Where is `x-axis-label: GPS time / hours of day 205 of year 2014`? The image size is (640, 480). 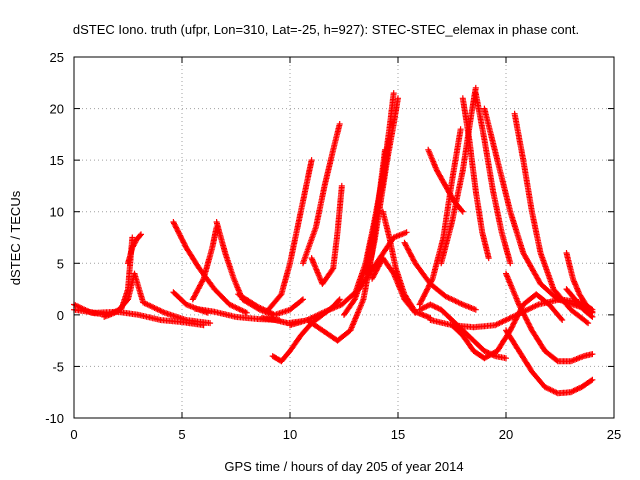 x-axis-label: GPS time / hours of day 205 of year 2014 is located at coordinates (343, 466).